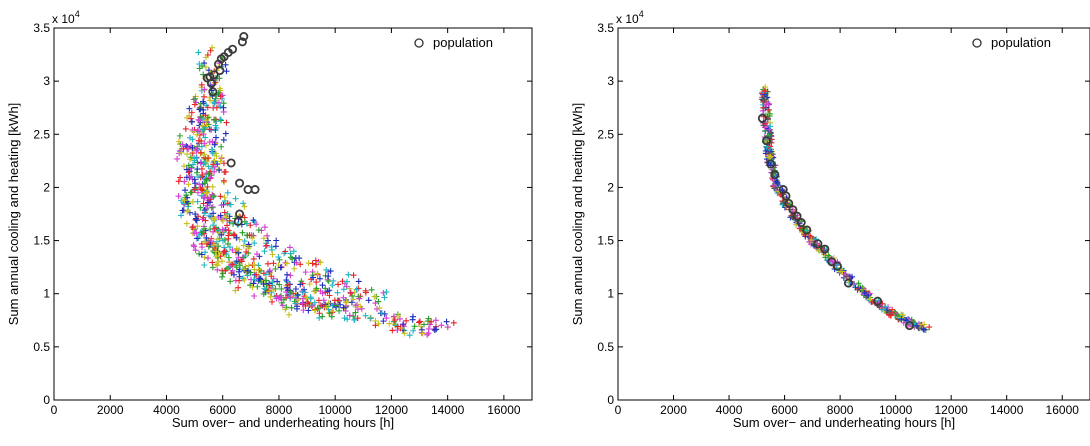 The width and height of the screenshot is (1090, 446). What do you see at coordinates (951, 410) in the screenshot?
I see `right-x-tick-label: 12000` at bounding box center [951, 410].